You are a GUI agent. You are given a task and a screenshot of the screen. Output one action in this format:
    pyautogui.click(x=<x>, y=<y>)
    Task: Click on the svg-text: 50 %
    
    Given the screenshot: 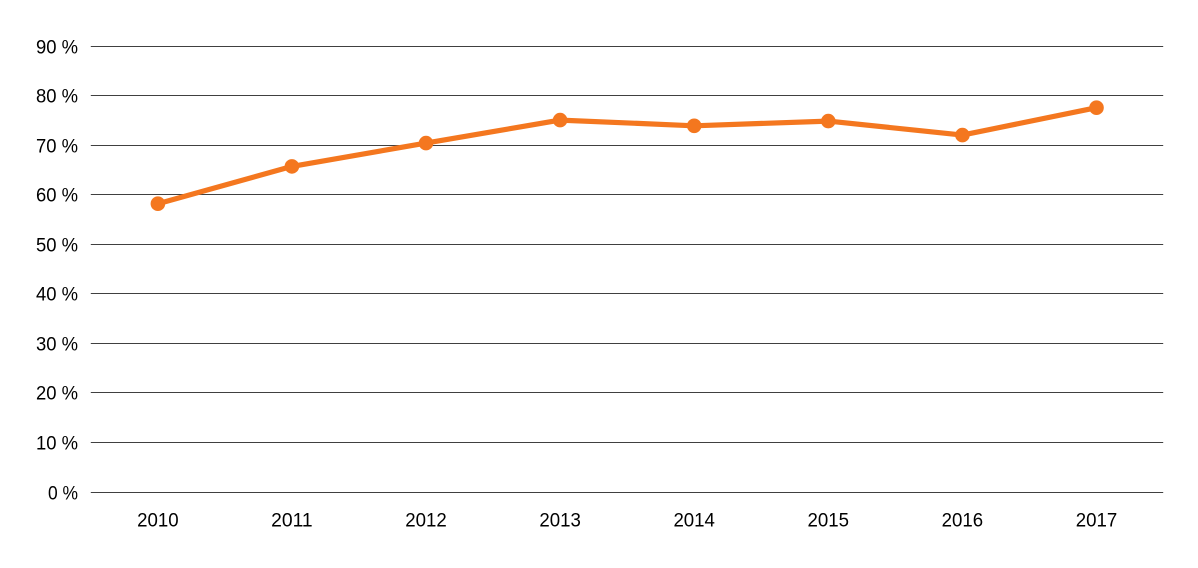 What is the action you would take?
    pyautogui.click(x=57, y=246)
    